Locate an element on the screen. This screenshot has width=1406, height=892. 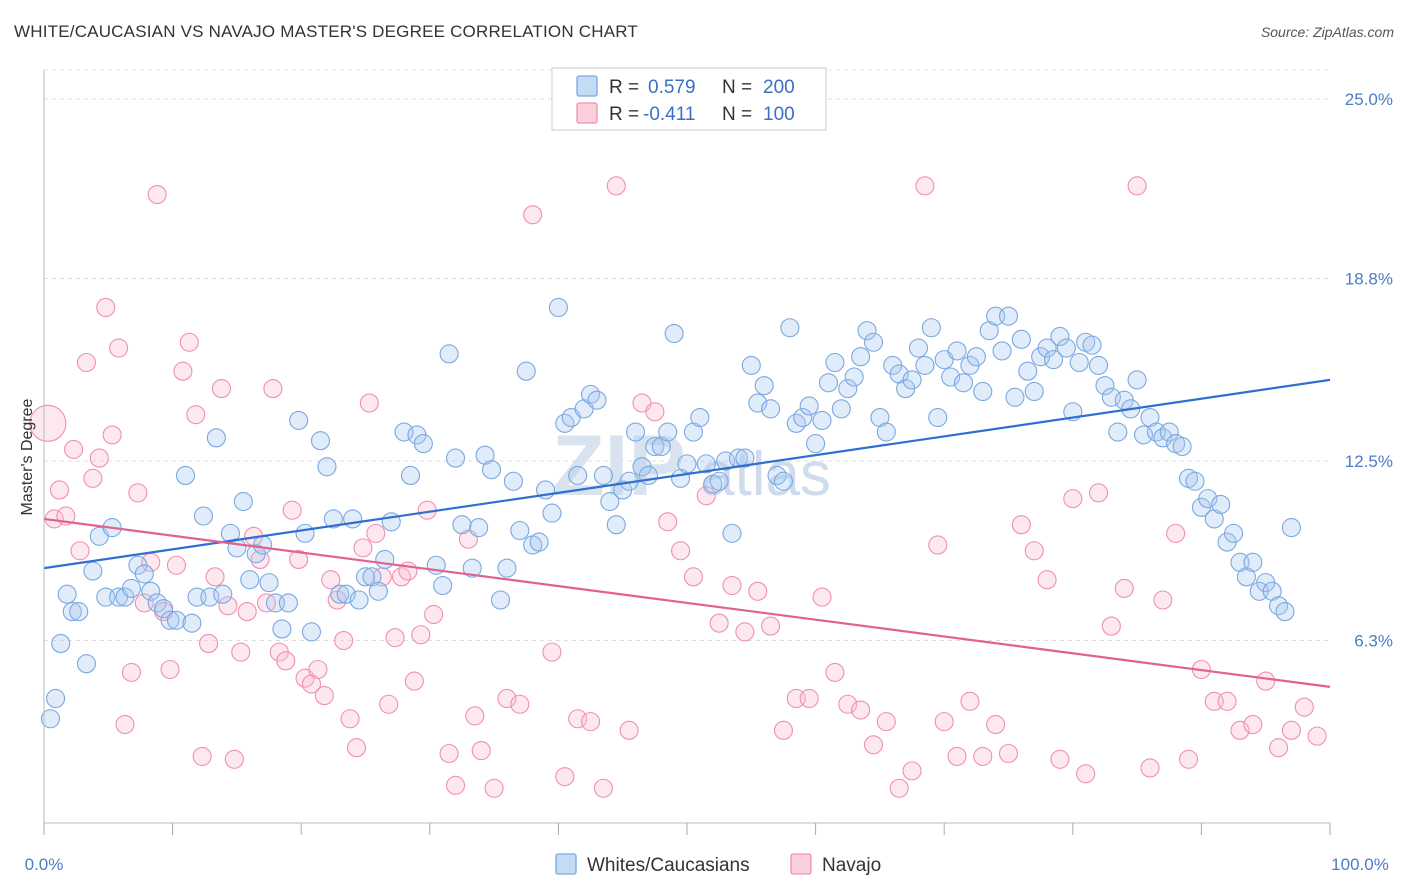
legend-swatch-navajo is located at coordinates (587, 113).